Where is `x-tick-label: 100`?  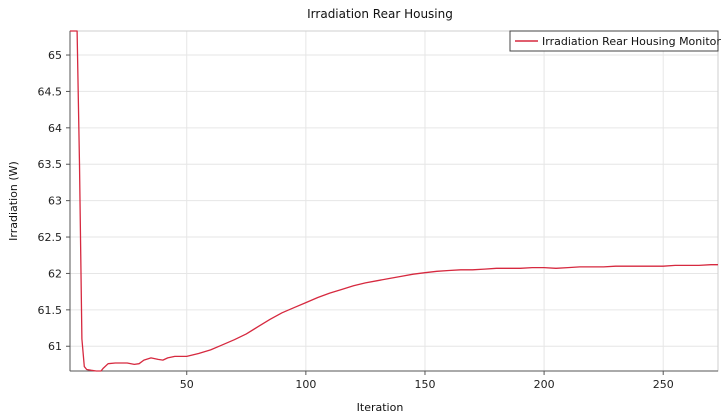
x-tick-label: 100 is located at coordinates (305, 384).